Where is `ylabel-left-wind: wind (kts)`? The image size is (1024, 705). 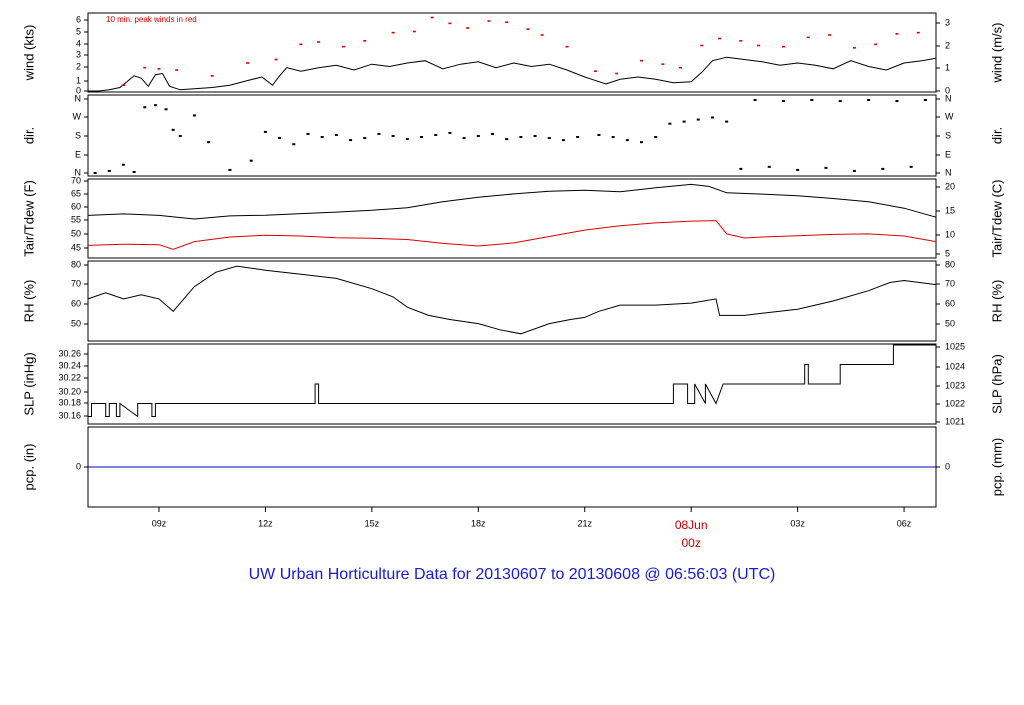
ylabel-left-wind: wind (kts) is located at coordinates (28, 53).